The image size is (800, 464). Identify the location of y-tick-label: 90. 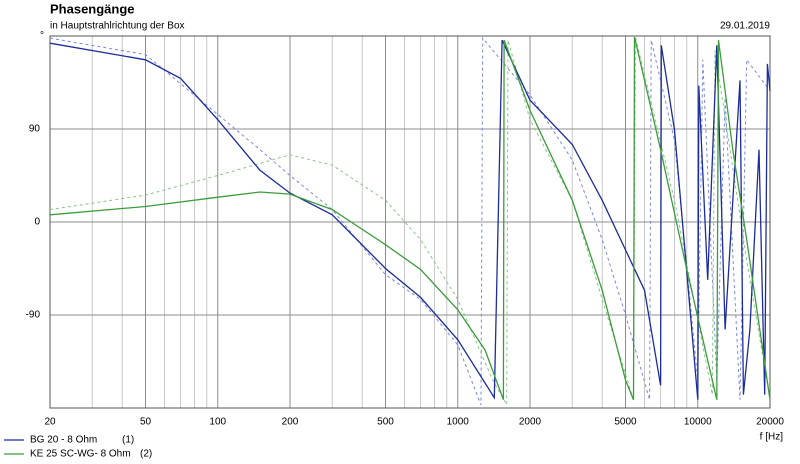
(35, 129).